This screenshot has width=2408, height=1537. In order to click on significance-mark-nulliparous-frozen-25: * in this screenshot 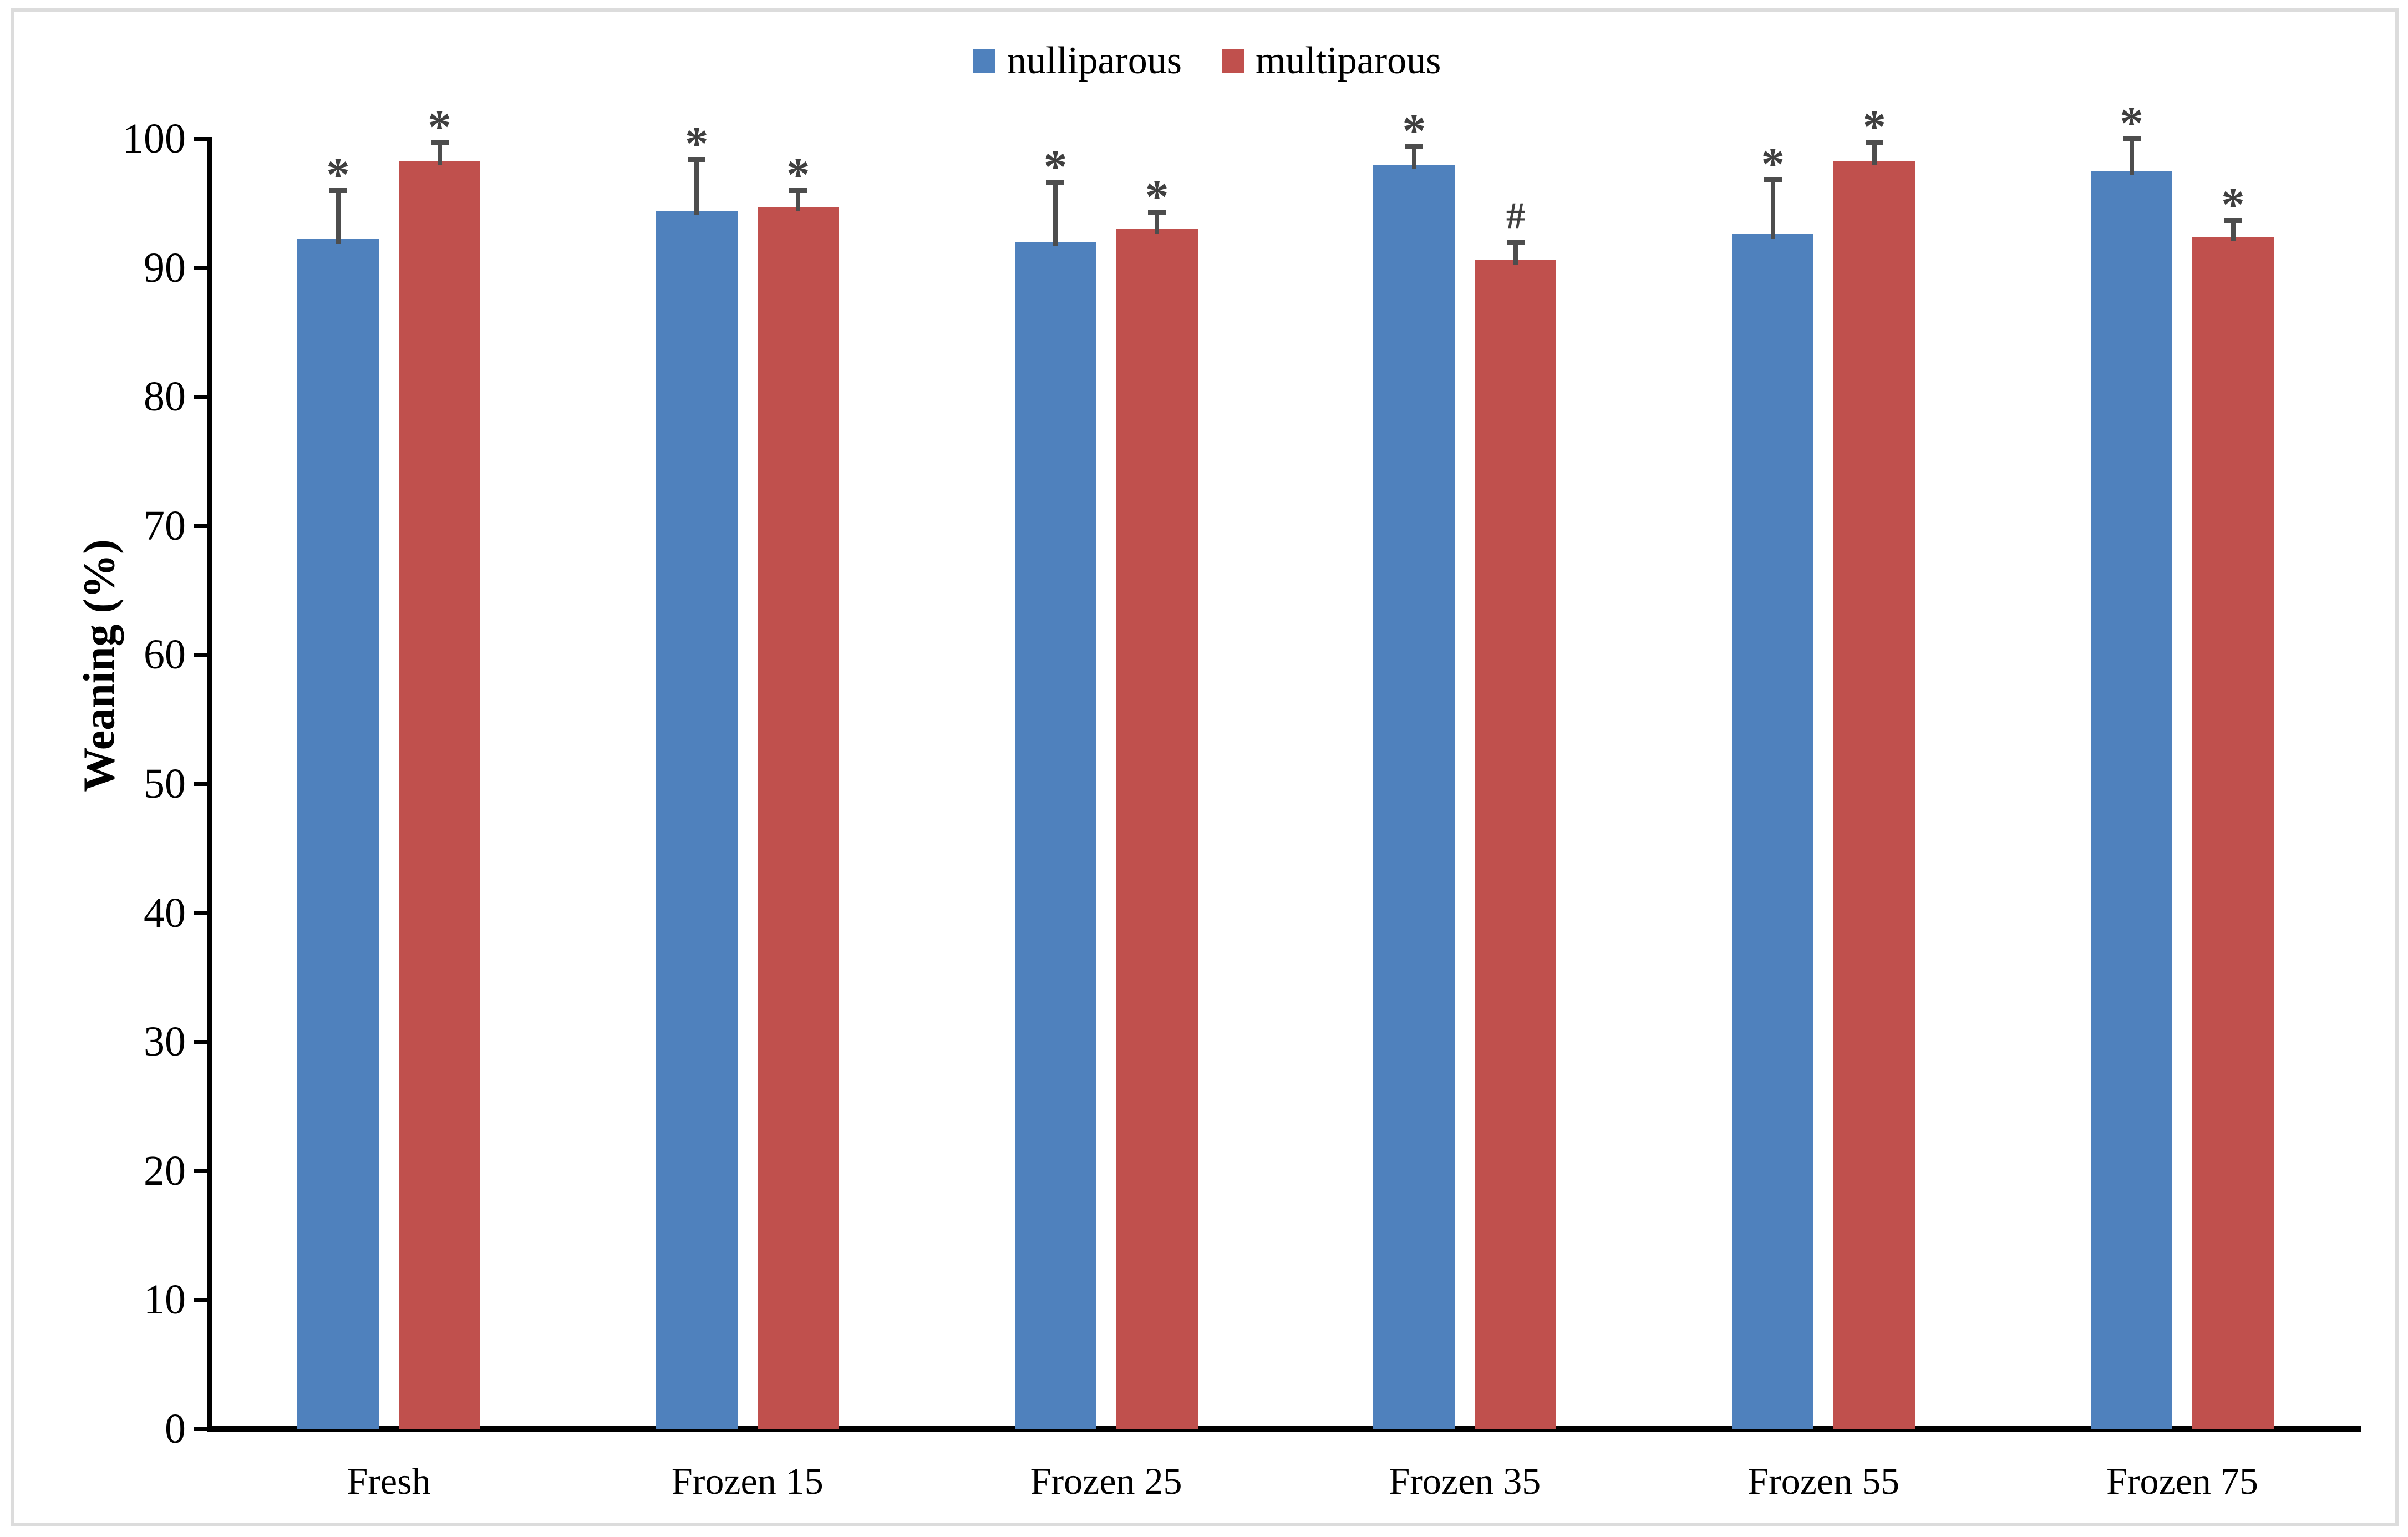, I will do `click(1055, 167)`.